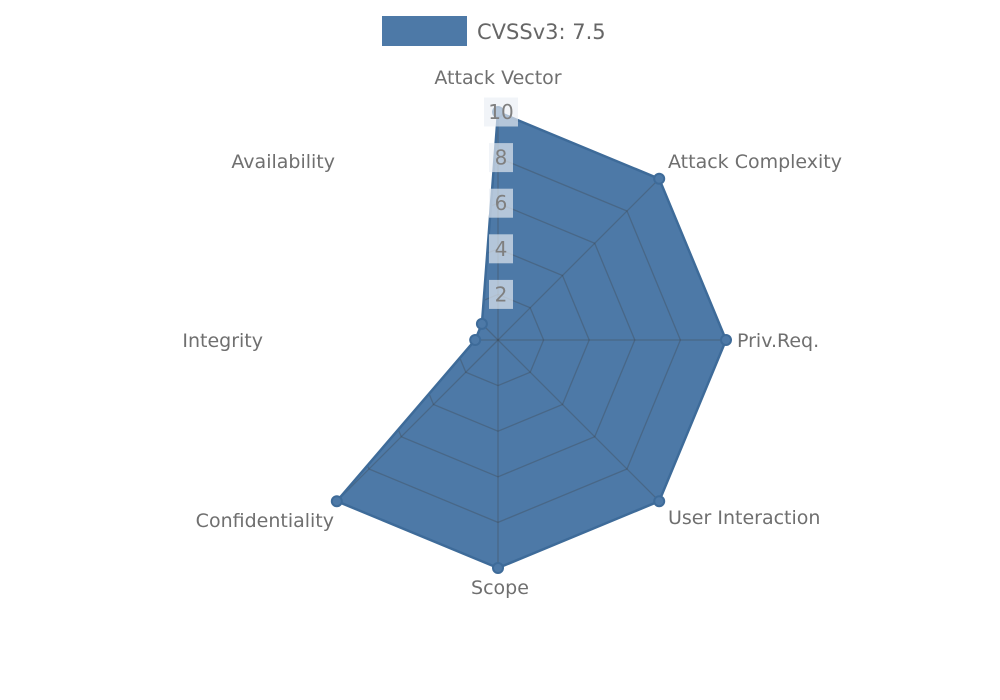 The width and height of the screenshot is (1000, 700). I want to click on radial-tick-label: 2, so click(501, 294).